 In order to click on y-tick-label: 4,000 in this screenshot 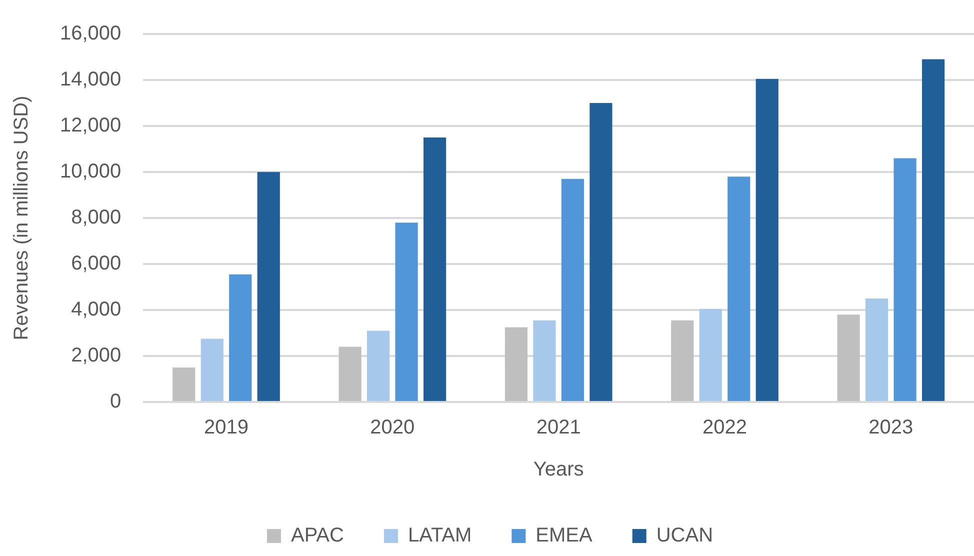, I will do `click(96, 309)`.